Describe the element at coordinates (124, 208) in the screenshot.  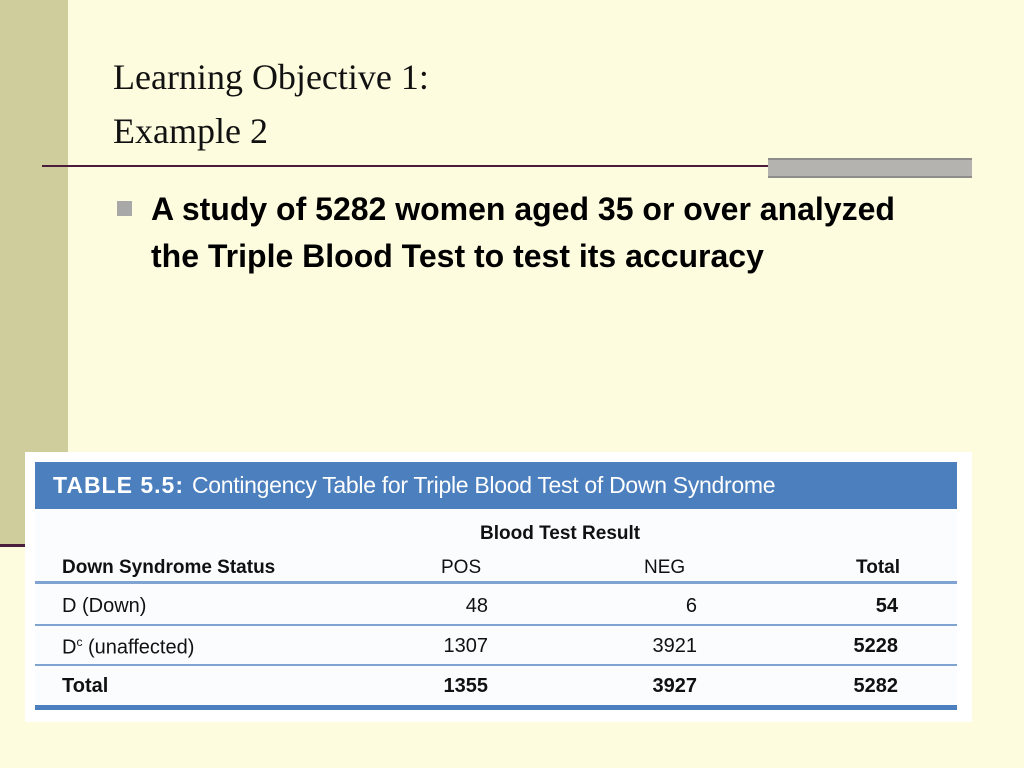
I see `bullet-mark` at that location.